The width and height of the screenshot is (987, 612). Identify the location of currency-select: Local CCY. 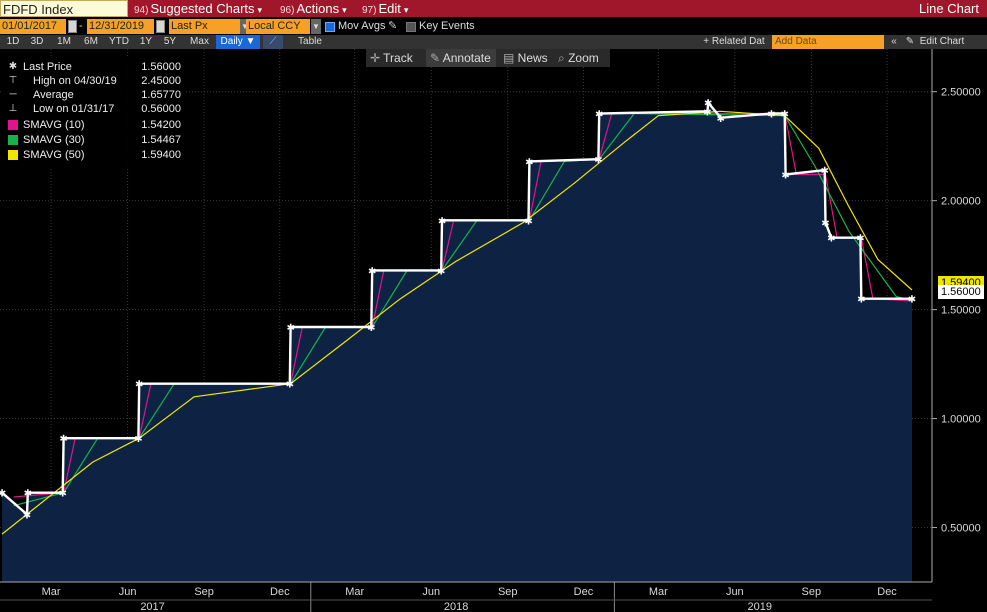
(278, 26).